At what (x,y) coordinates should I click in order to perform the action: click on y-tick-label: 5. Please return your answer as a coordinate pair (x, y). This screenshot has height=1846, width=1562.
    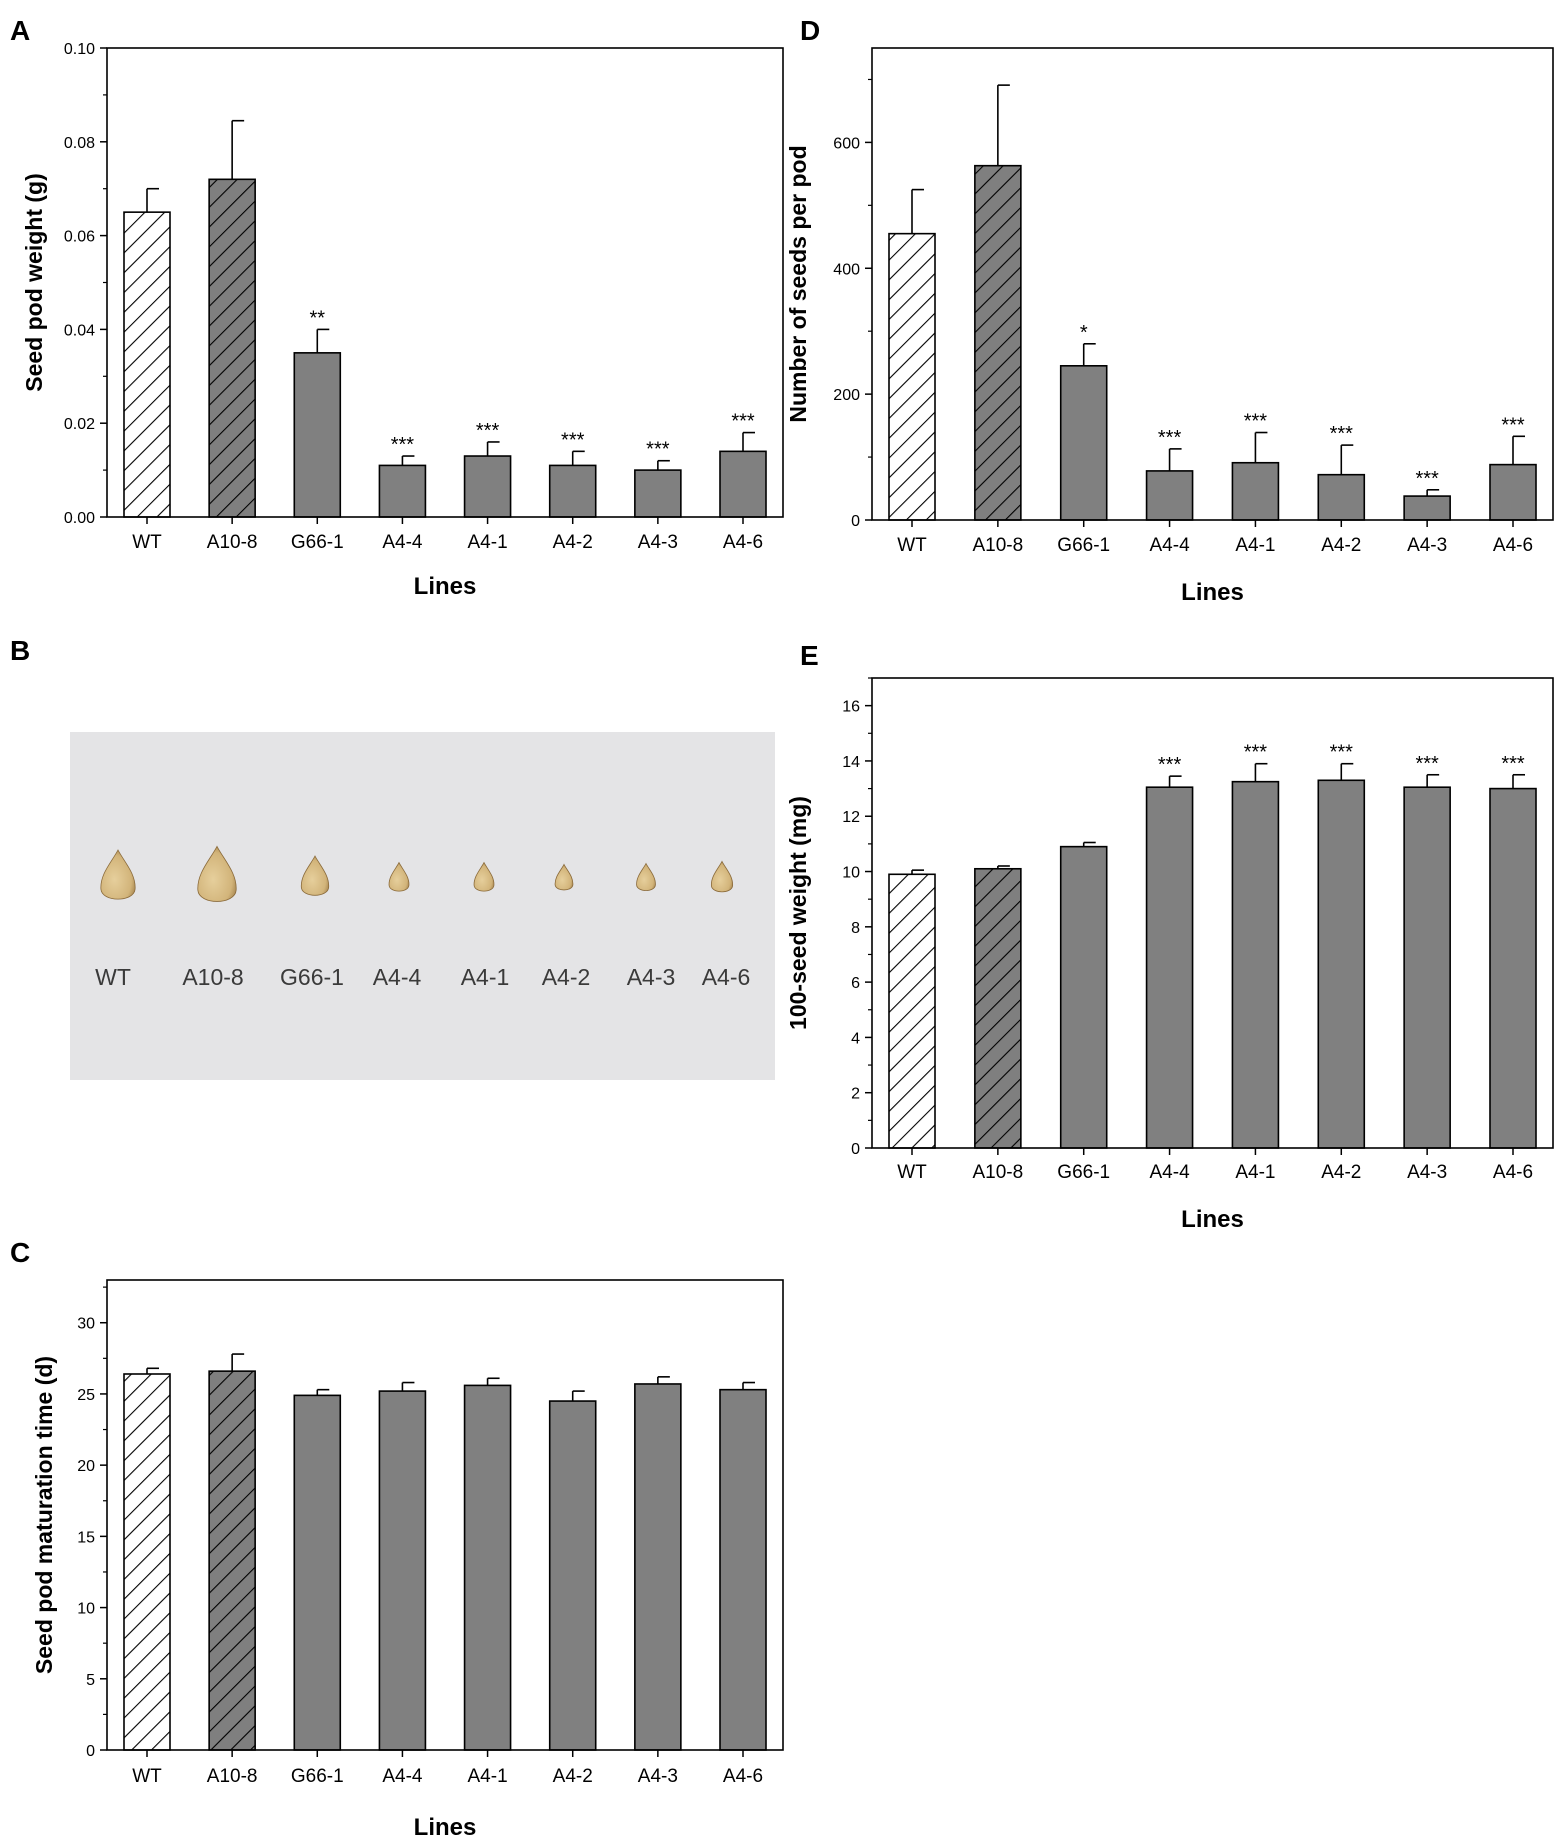
    Looking at the image, I should click on (90, 1680).